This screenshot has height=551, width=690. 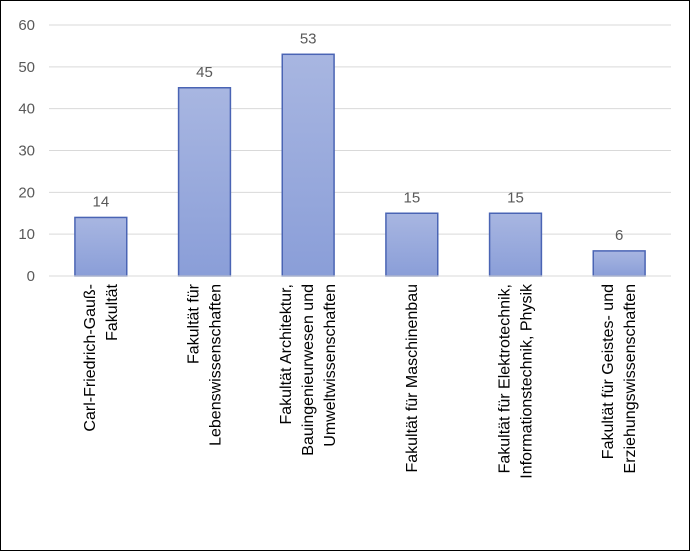 What do you see at coordinates (619, 235) in the screenshot?
I see `data-label: 6` at bounding box center [619, 235].